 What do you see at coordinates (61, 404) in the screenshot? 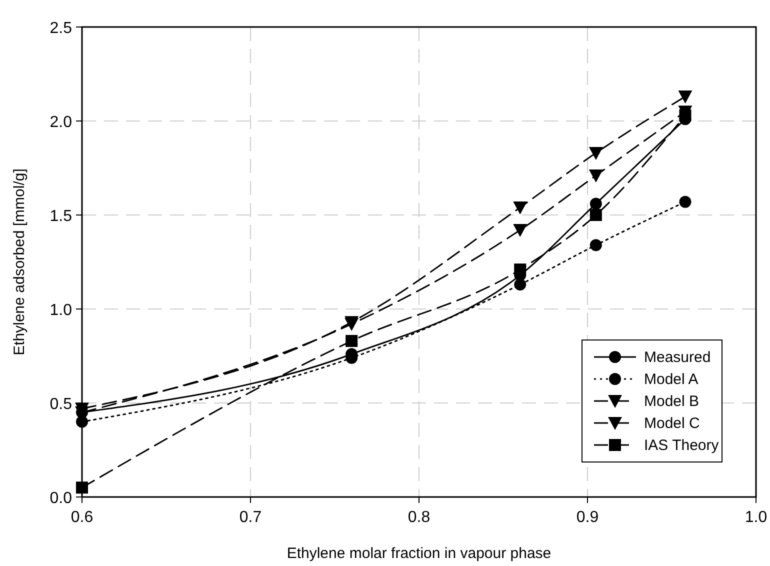
I see `y-tick-label: 0.5` at bounding box center [61, 404].